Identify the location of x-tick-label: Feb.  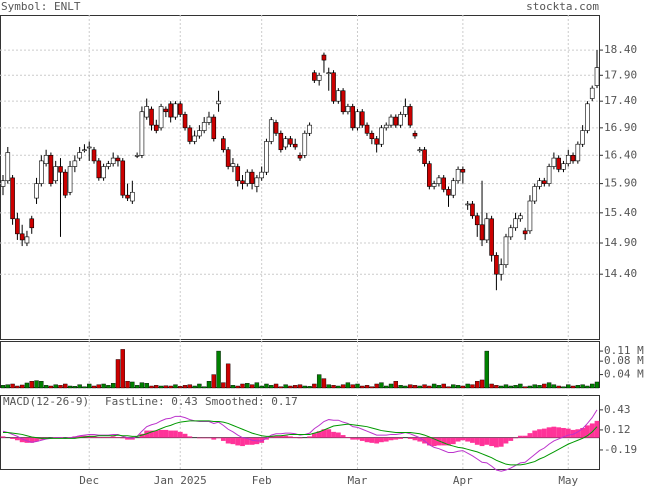
(262, 480).